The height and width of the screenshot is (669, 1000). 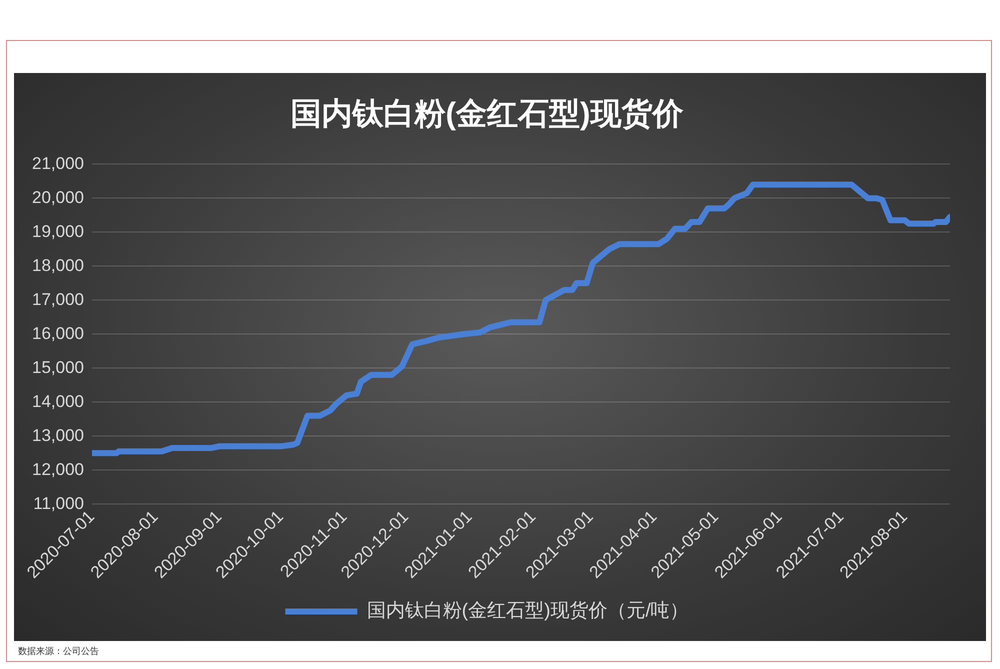 What do you see at coordinates (58, 435) in the screenshot?
I see `y-tick-label: 13,000` at bounding box center [58, 435].